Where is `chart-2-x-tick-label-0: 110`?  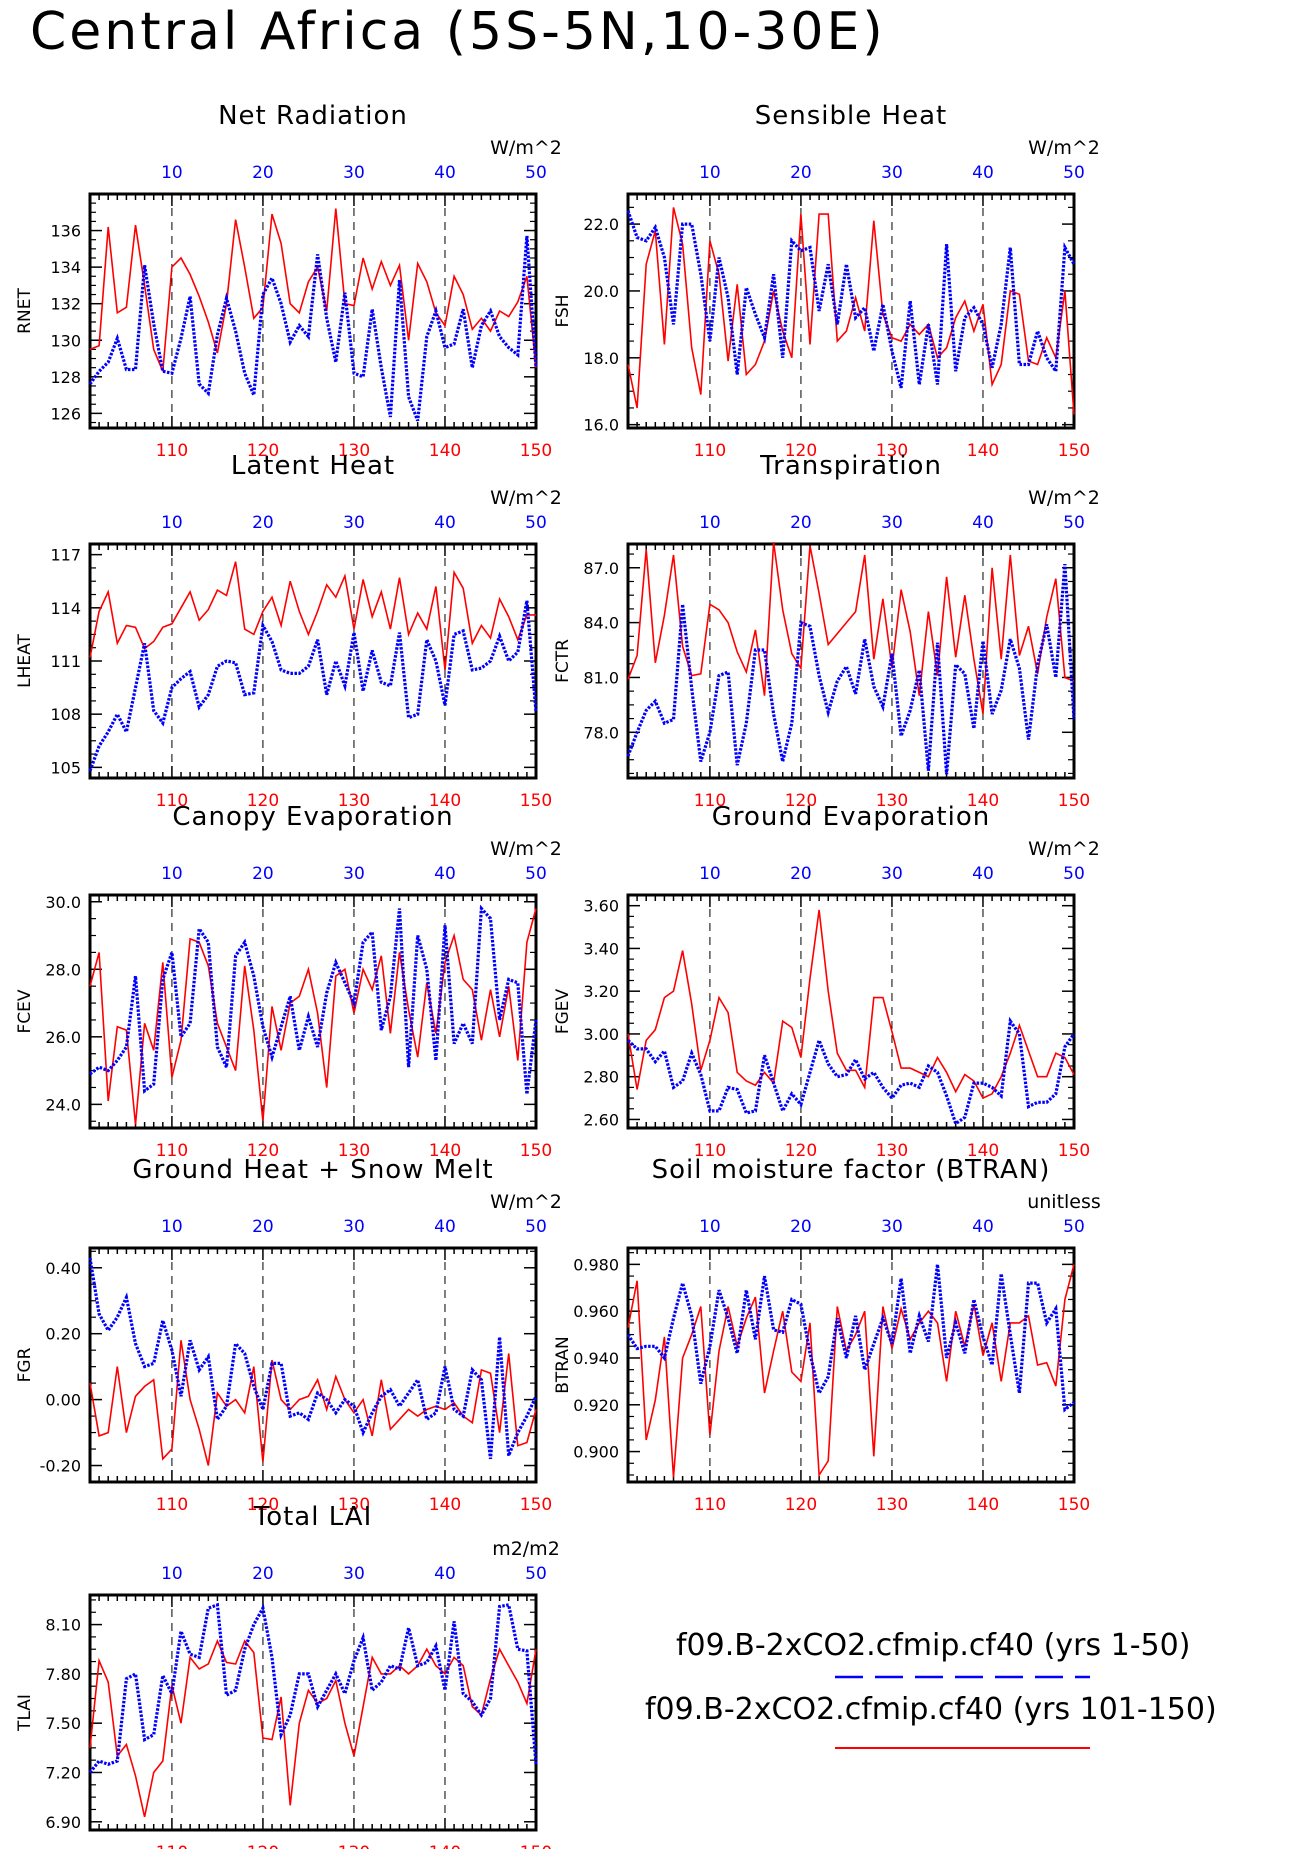
chart-2-x-tick-label-0: 110 is located at coordinates (172, 801).